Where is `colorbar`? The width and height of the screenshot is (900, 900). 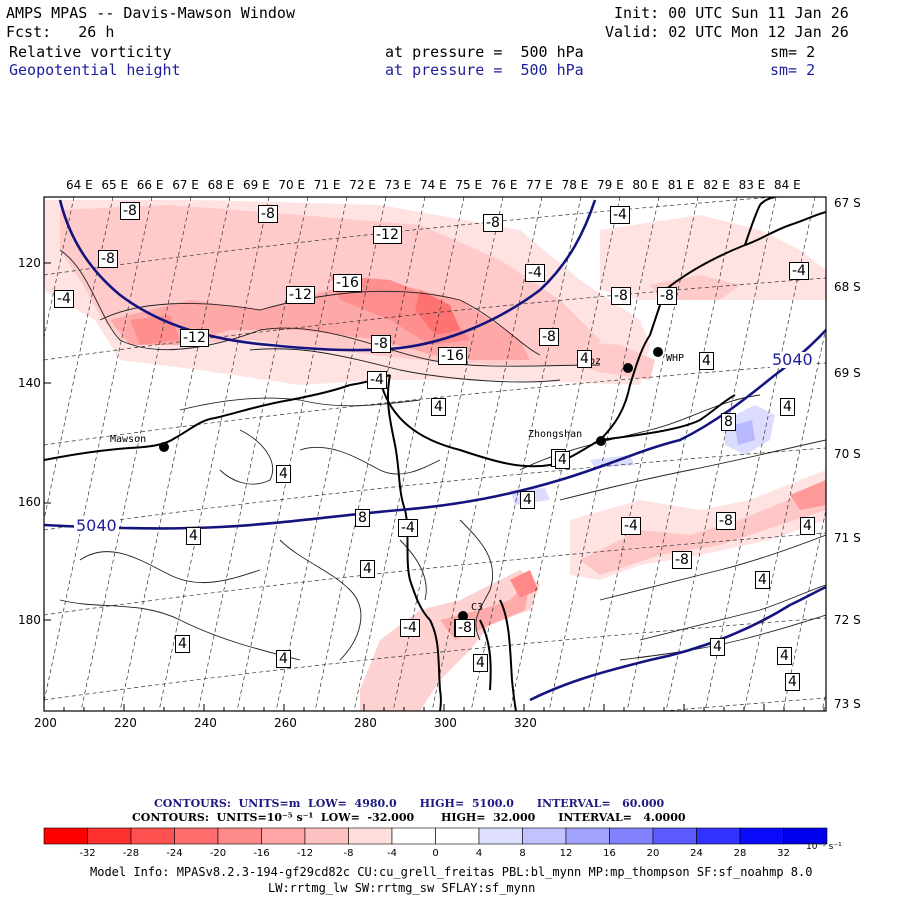
colorbar is located at coordinates (435, 836).